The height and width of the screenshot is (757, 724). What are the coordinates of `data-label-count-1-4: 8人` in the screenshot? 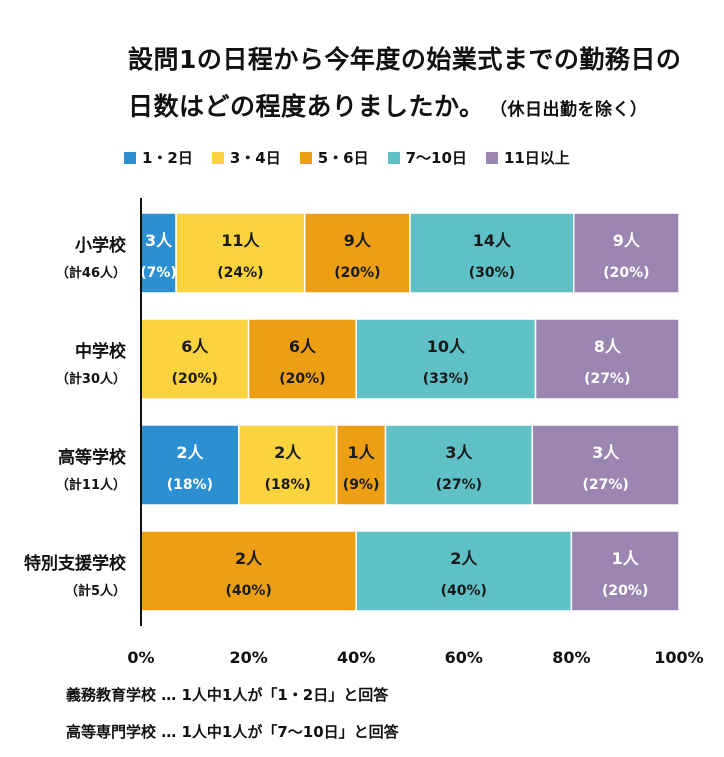 It's located at (608, 346).